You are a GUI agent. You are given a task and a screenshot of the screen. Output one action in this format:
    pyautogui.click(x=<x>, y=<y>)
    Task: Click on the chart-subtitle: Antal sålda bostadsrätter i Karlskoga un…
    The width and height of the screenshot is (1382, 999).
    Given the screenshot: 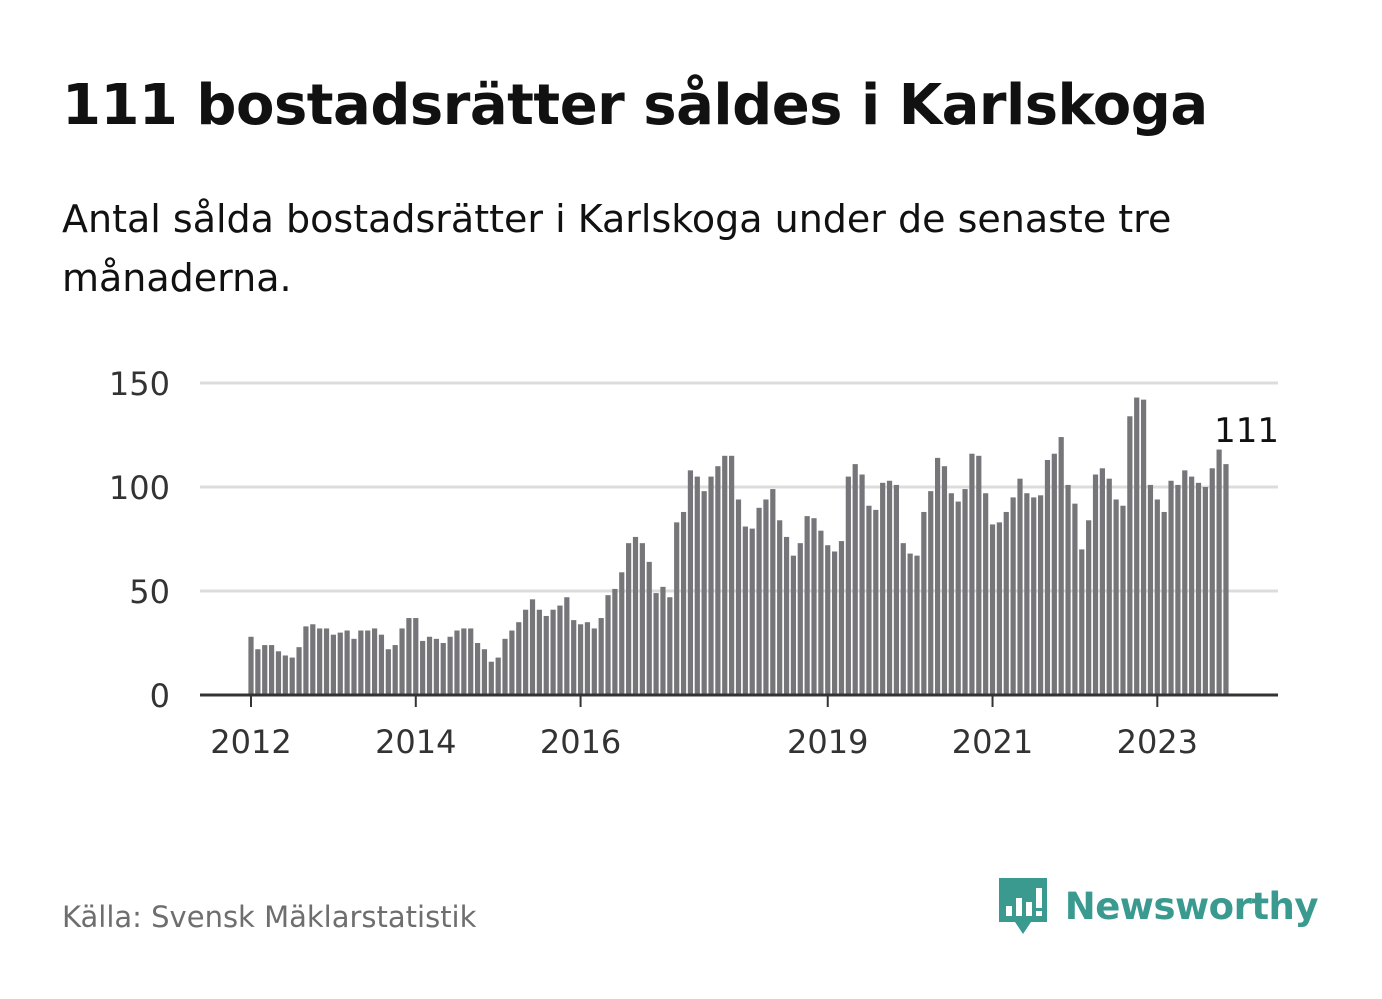 What is the action you would take?
    pyautogui.click(x=617, y=248)
    